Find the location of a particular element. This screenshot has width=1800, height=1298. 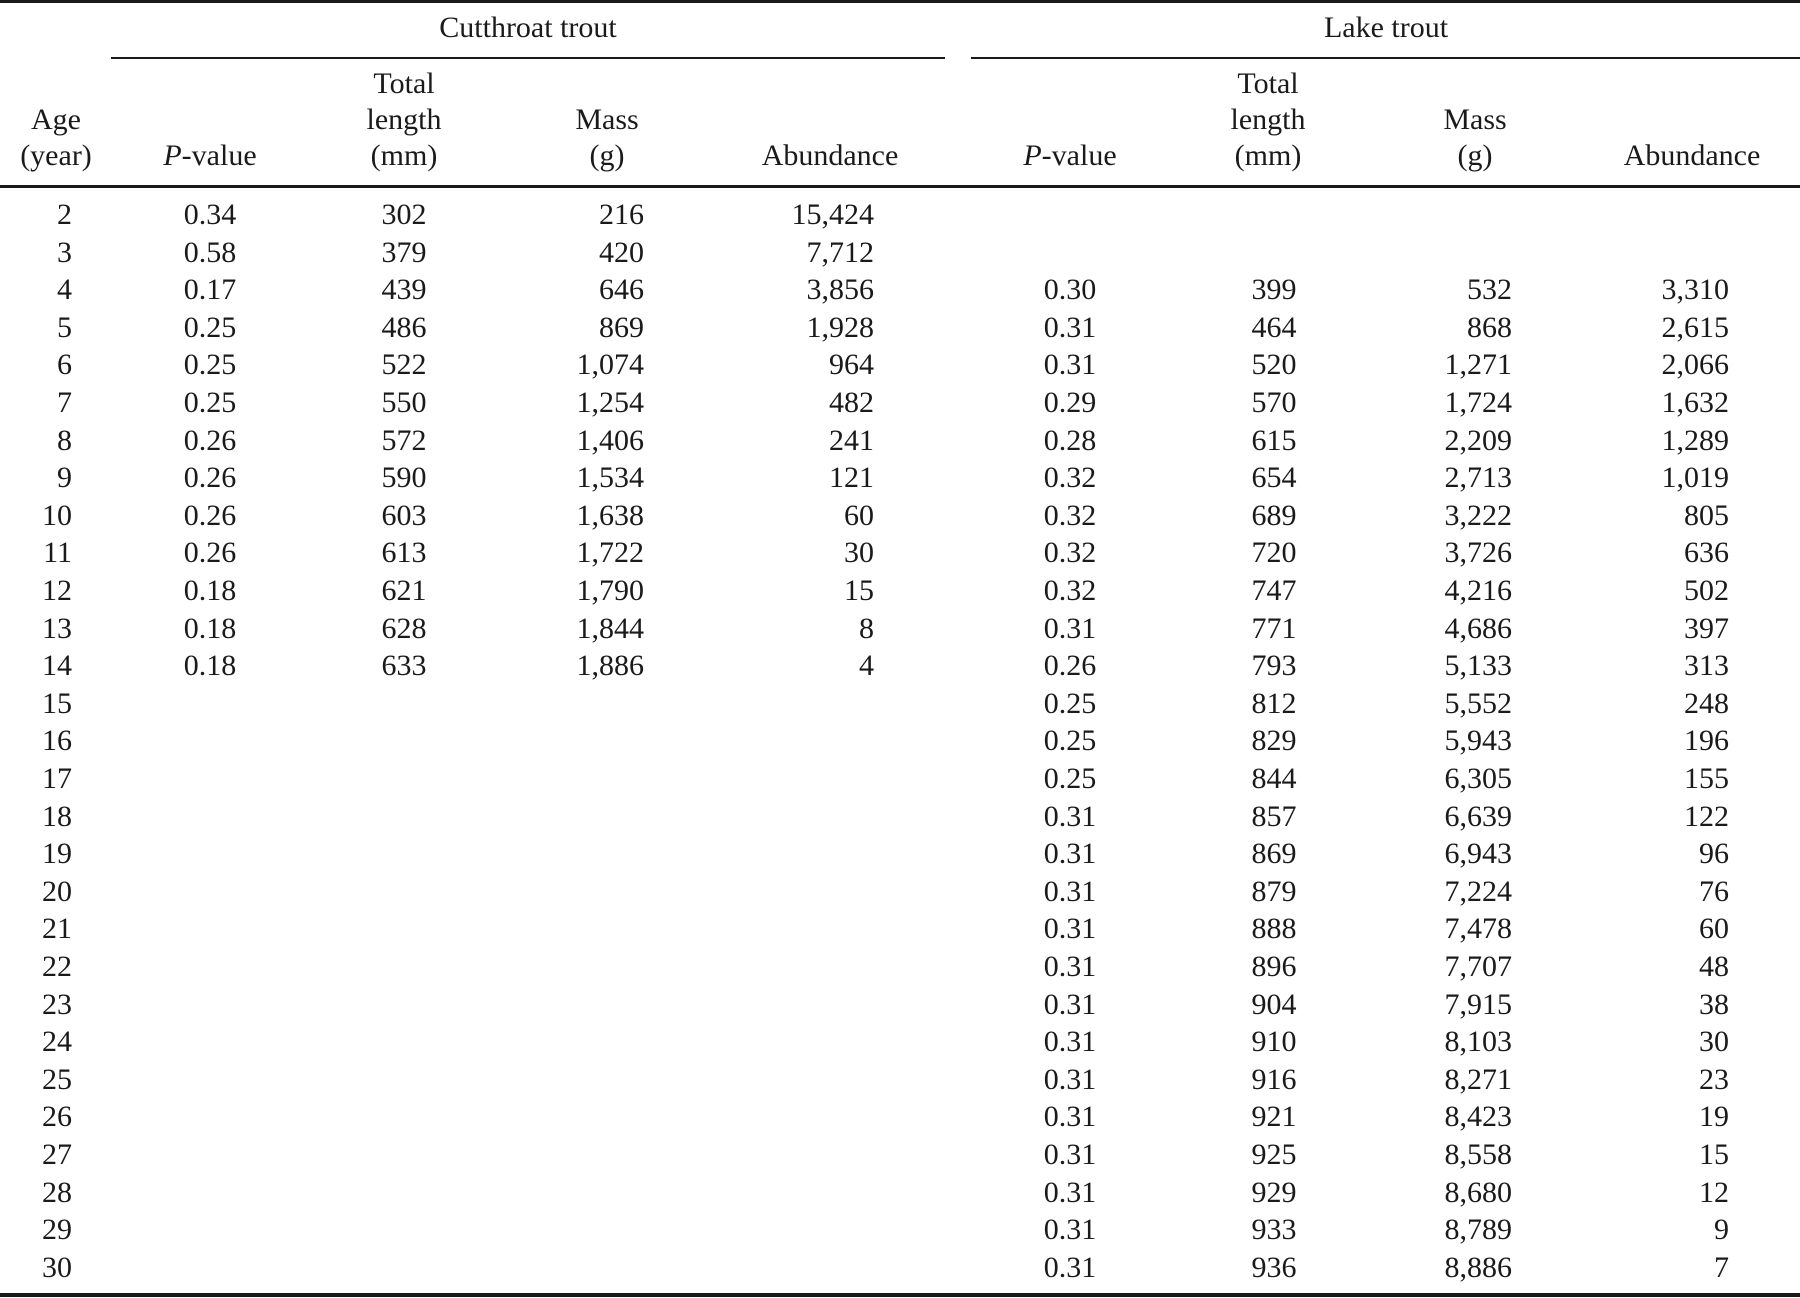

cell-cutthroat-mass: 869 is located at coordinates (621, 327).